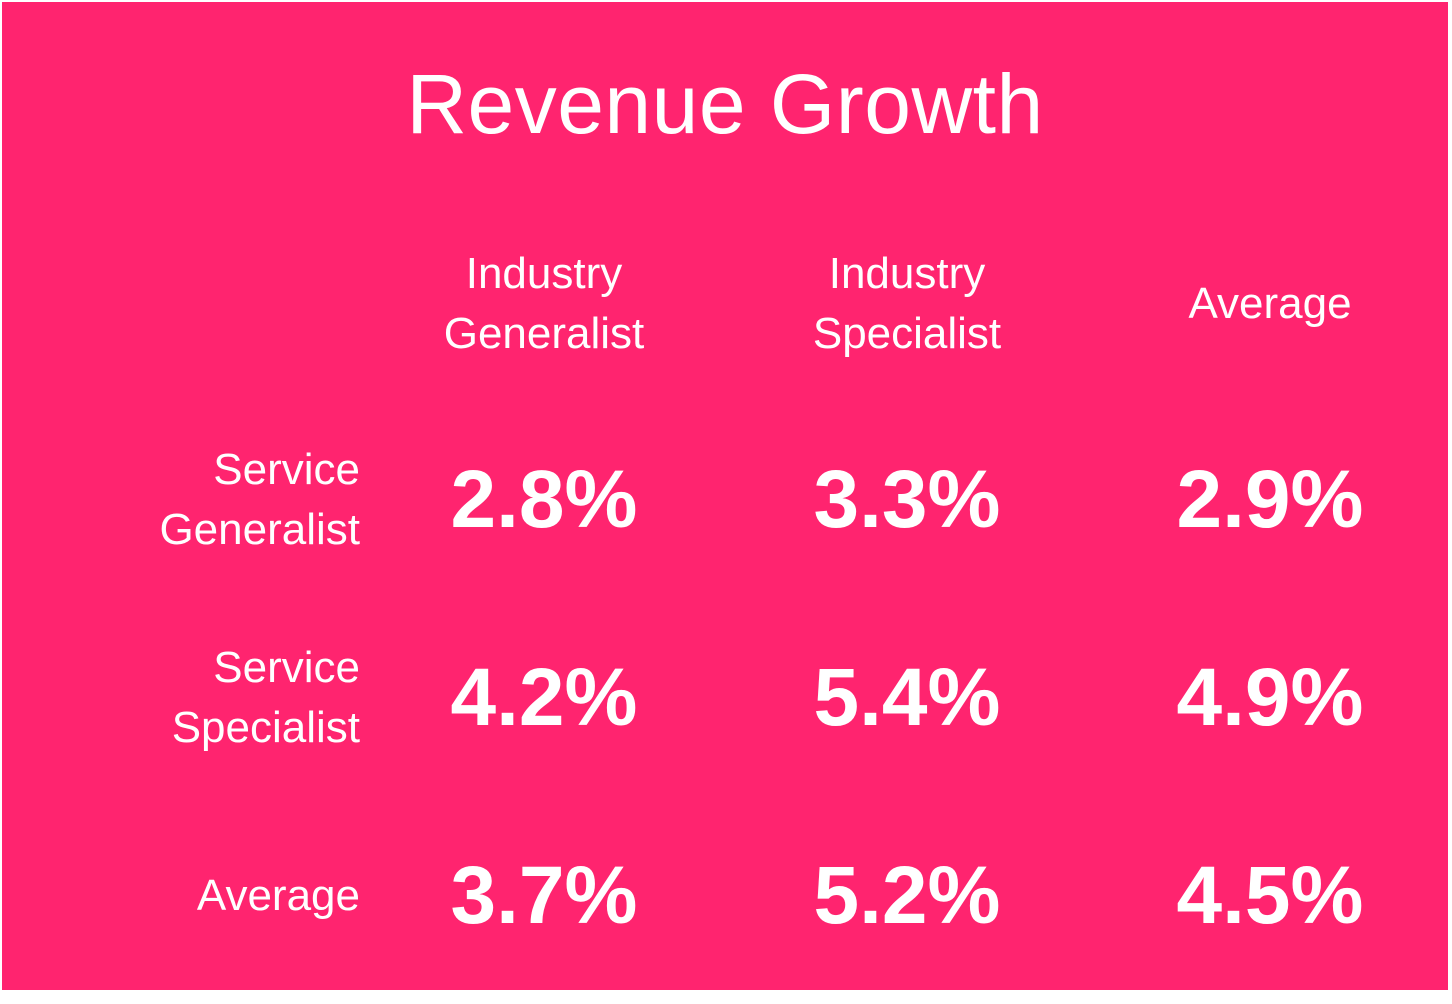 This screenshot has height=1004, width=1452. Describe the element at coordinates (907, 895) in the screenshot. I see `value-cell: 5.2%` at that location.